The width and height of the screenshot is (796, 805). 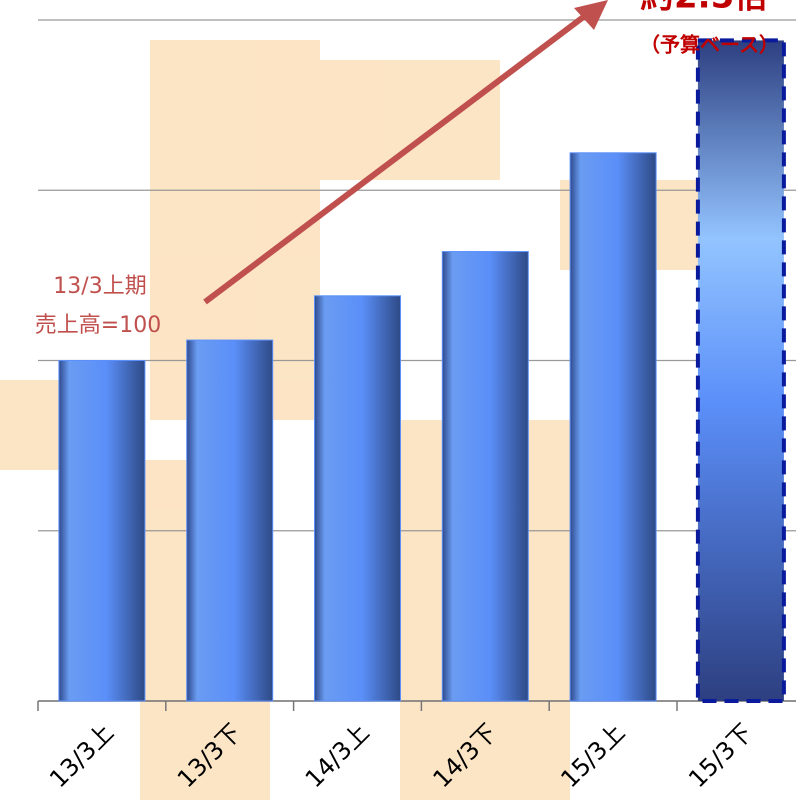 What do you see at coordinates (704, 8) in the screenshot?
I see `callout-main: 約2.5倍` at bounding box center [704, 8].